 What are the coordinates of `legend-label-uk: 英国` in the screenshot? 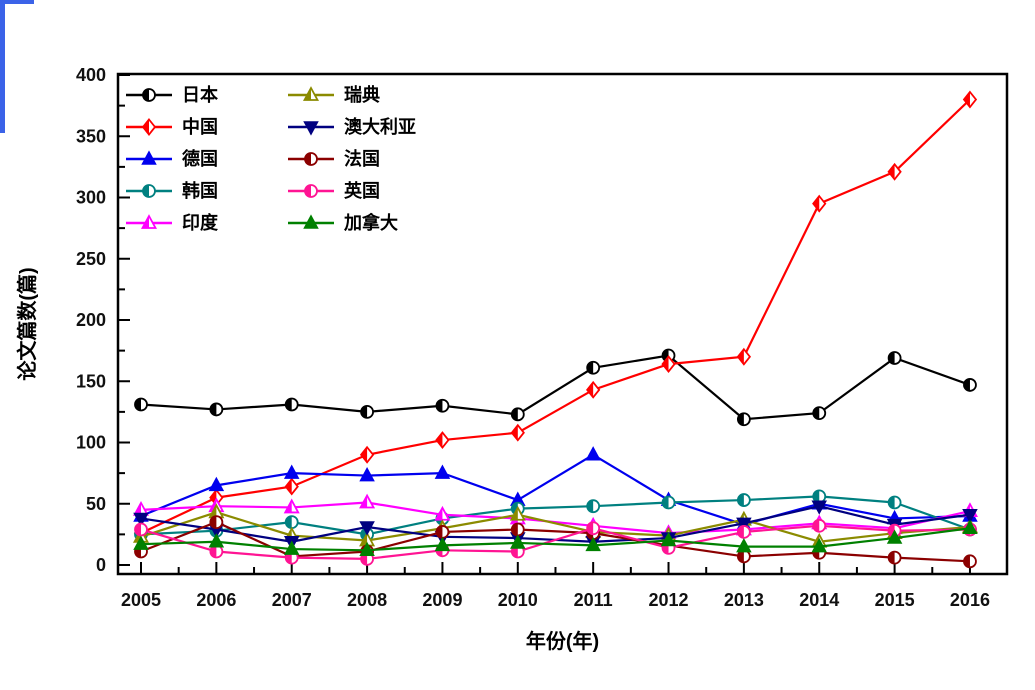 It's located at (361, 190).